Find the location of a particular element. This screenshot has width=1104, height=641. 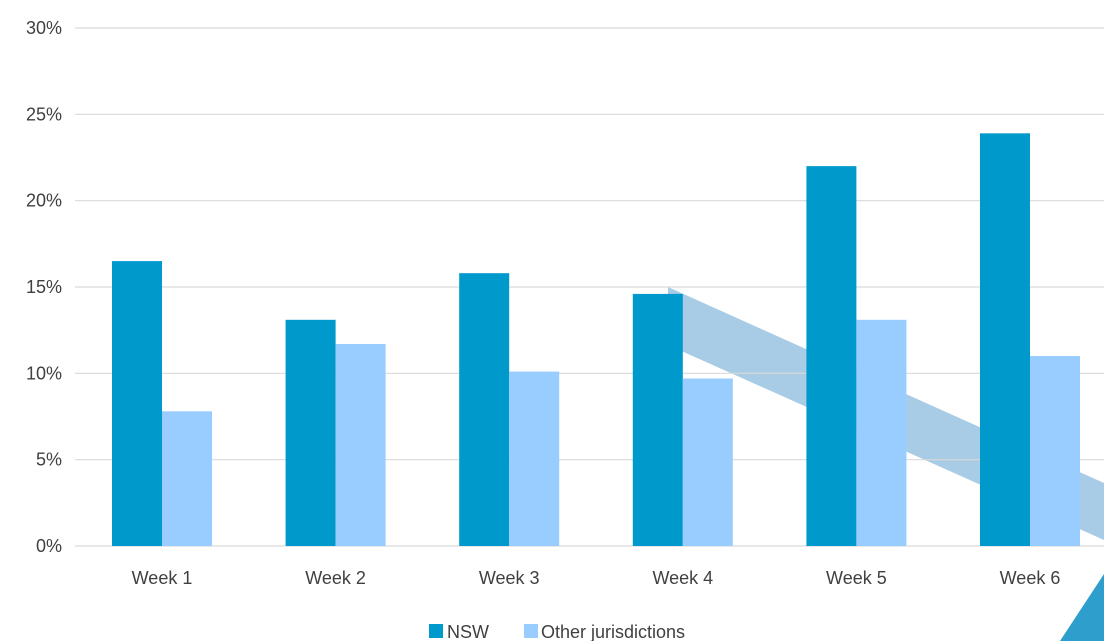

y-tick-label: 10% is located at coordinates (44, 373).